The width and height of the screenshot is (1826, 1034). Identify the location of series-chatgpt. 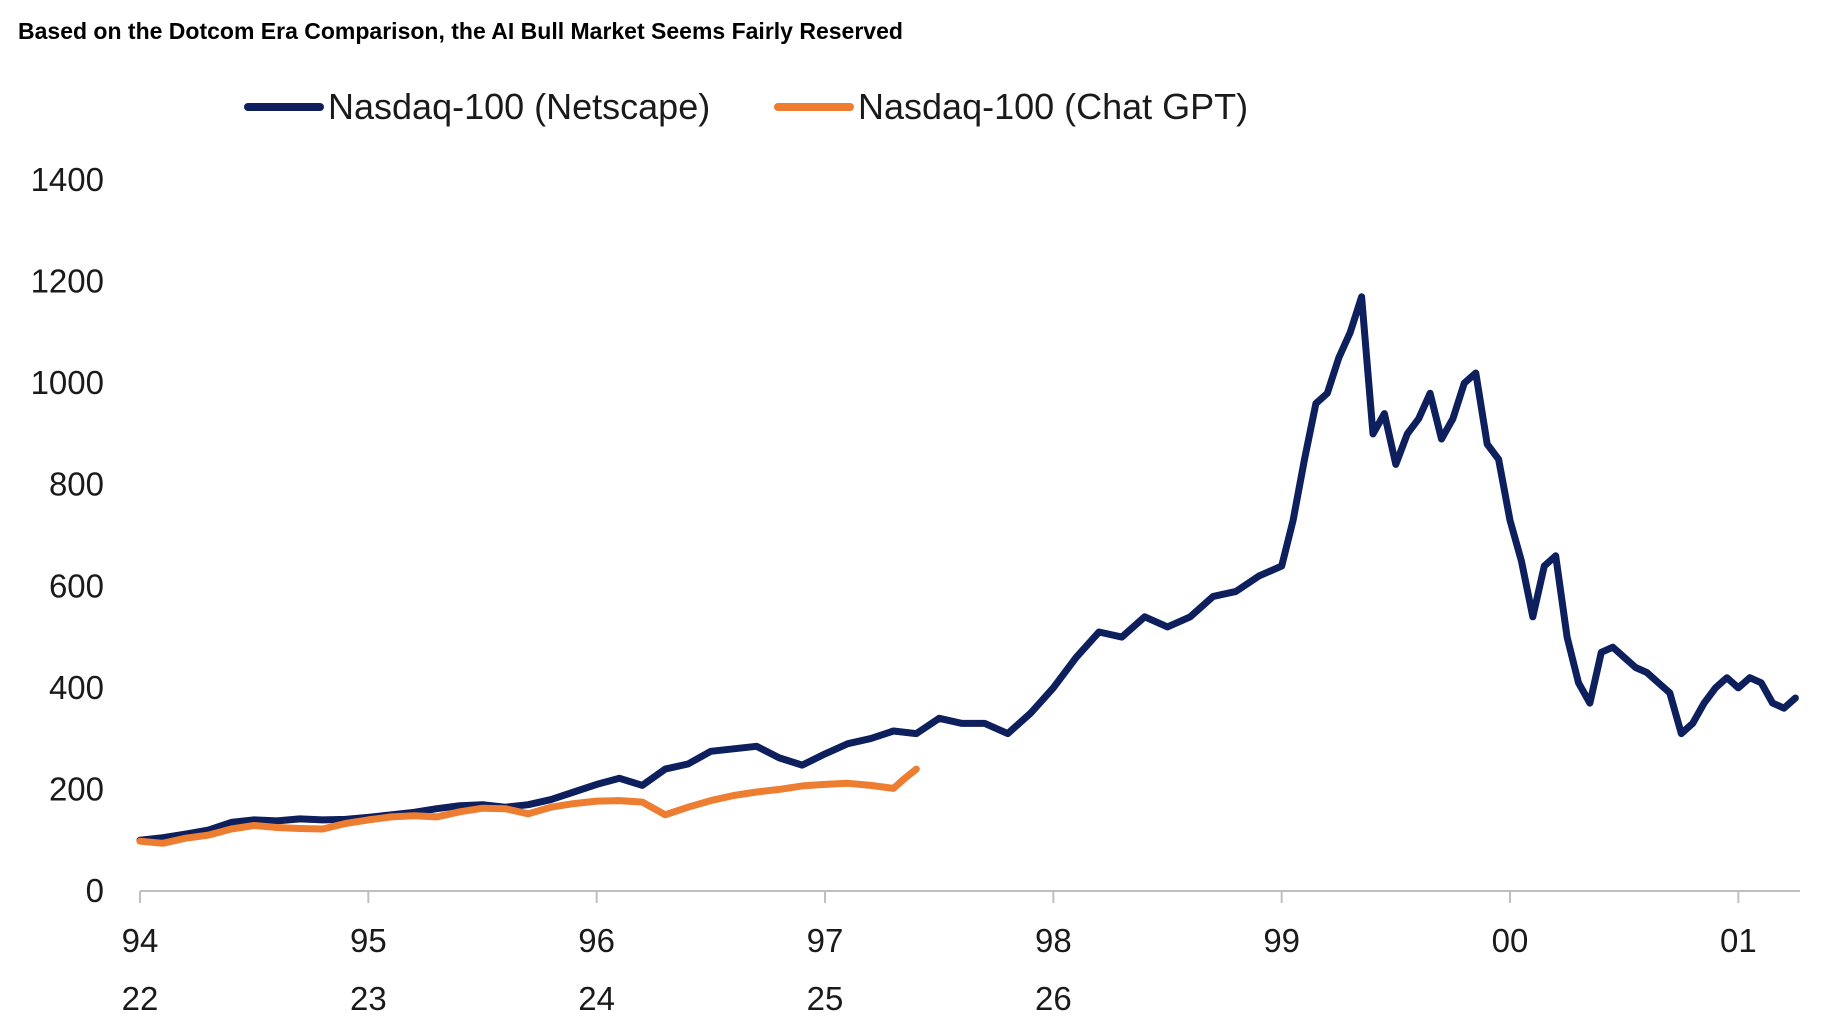
(528, 806).